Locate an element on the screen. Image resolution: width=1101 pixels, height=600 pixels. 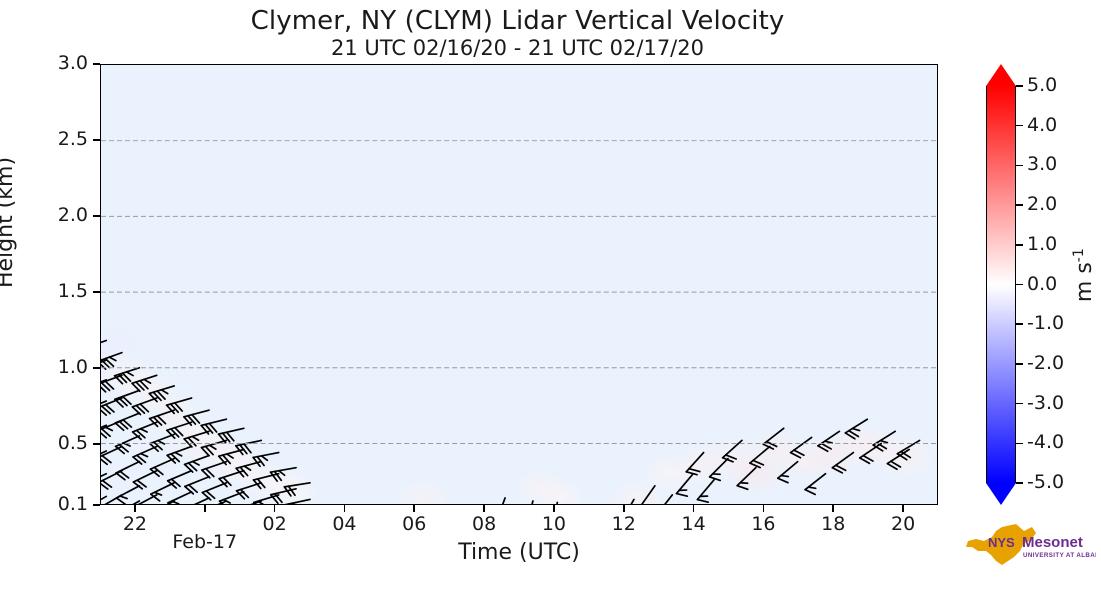
y-tick-label: 0.1 is located at coordinates (72, 504).